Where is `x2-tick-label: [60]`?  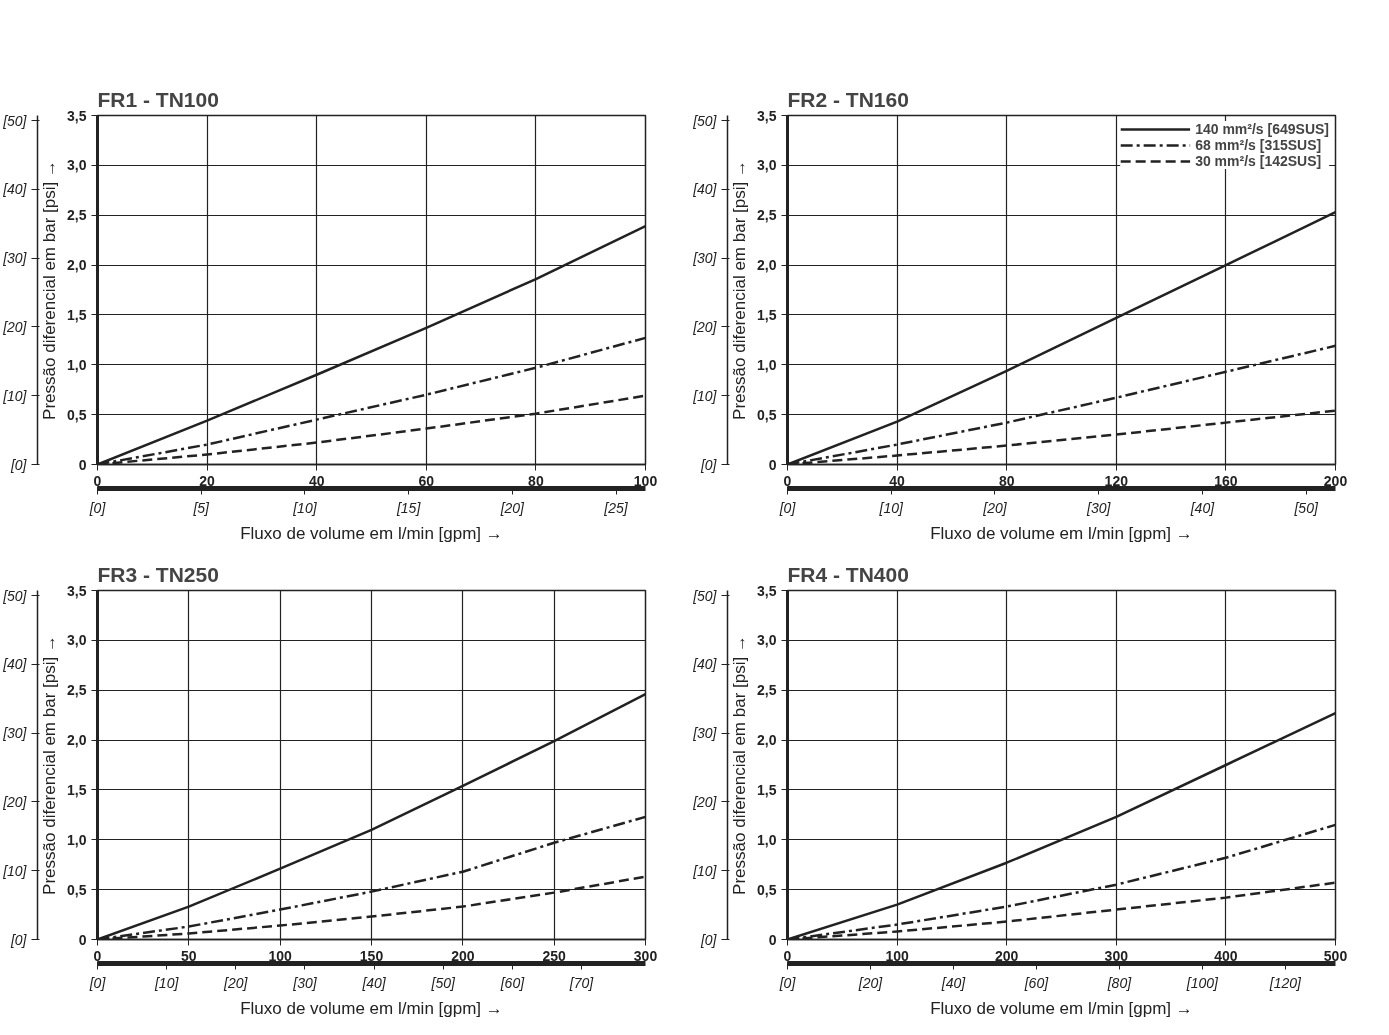
x2-tick-label: [60] is located at coordinates (512, 982).